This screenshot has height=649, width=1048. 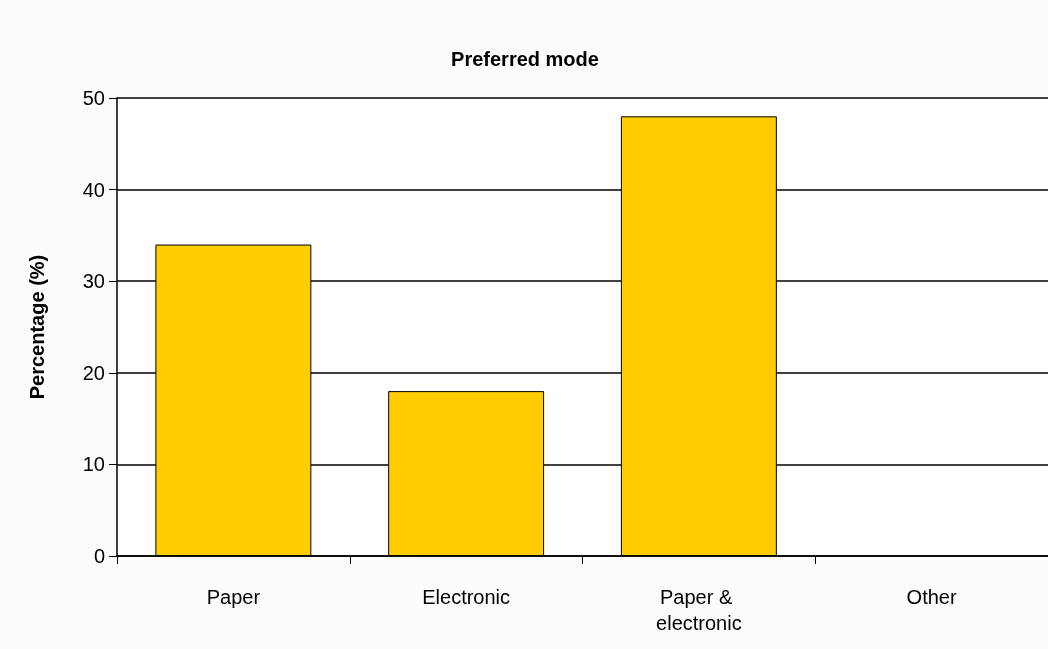 What do you see at coordinates (99, 556) in the screenshot?
I see `y-tick-label: 0` at bounding box center [99, 556].